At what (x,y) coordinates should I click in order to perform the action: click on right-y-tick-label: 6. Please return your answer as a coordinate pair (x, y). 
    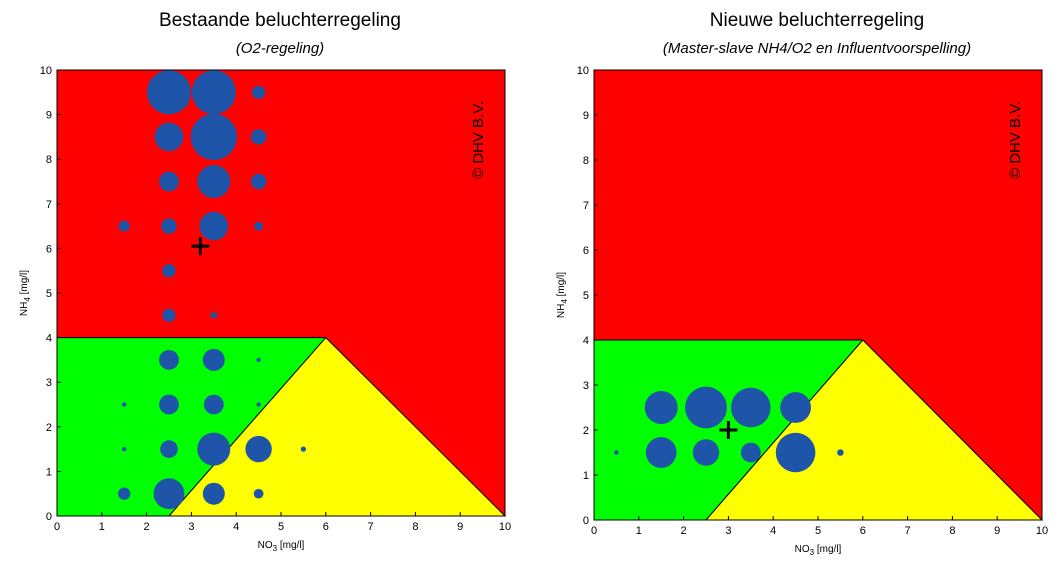
    Looking at the image, I should click on (586, 251).